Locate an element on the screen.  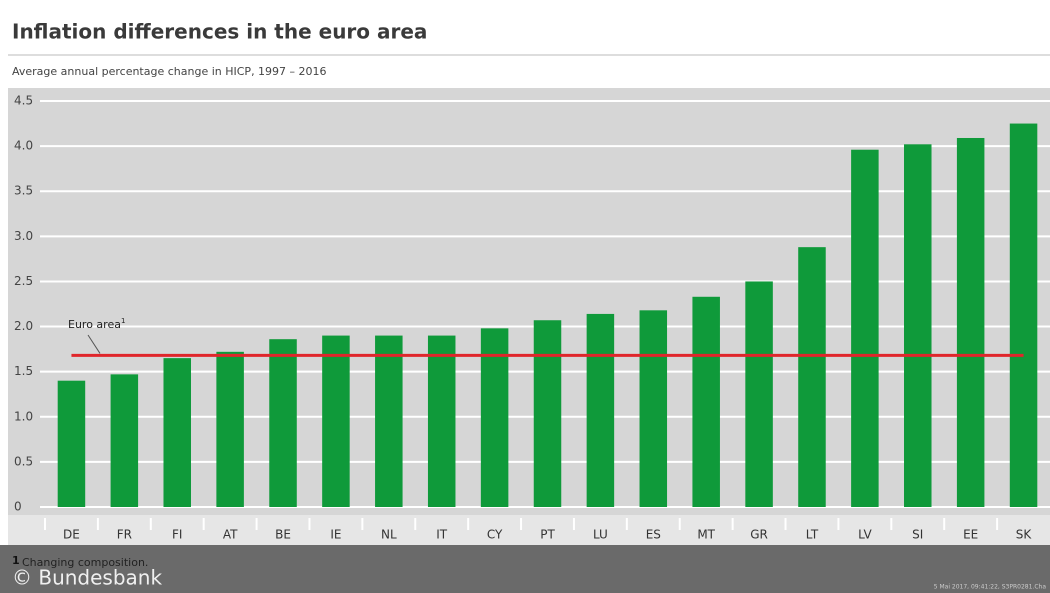
y-tick-label: 3.5 is located at coordinates (23, 191).